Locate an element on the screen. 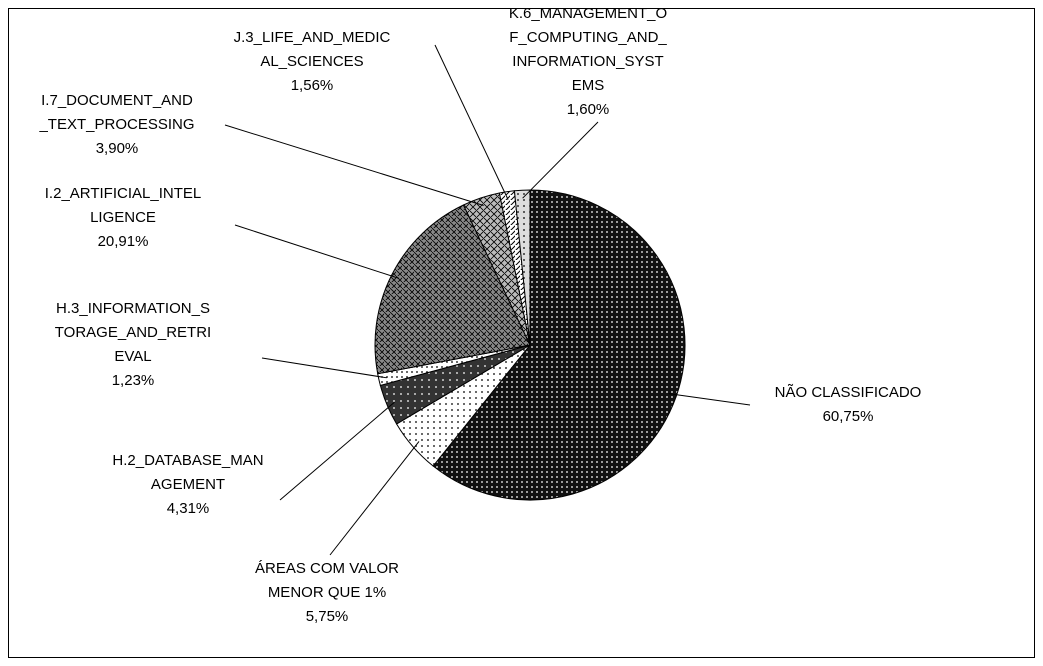 Image resolution: width=1043 pixels, height=666 pixels. slice-value-label: 1,56% is located at coordinates (312, 85).